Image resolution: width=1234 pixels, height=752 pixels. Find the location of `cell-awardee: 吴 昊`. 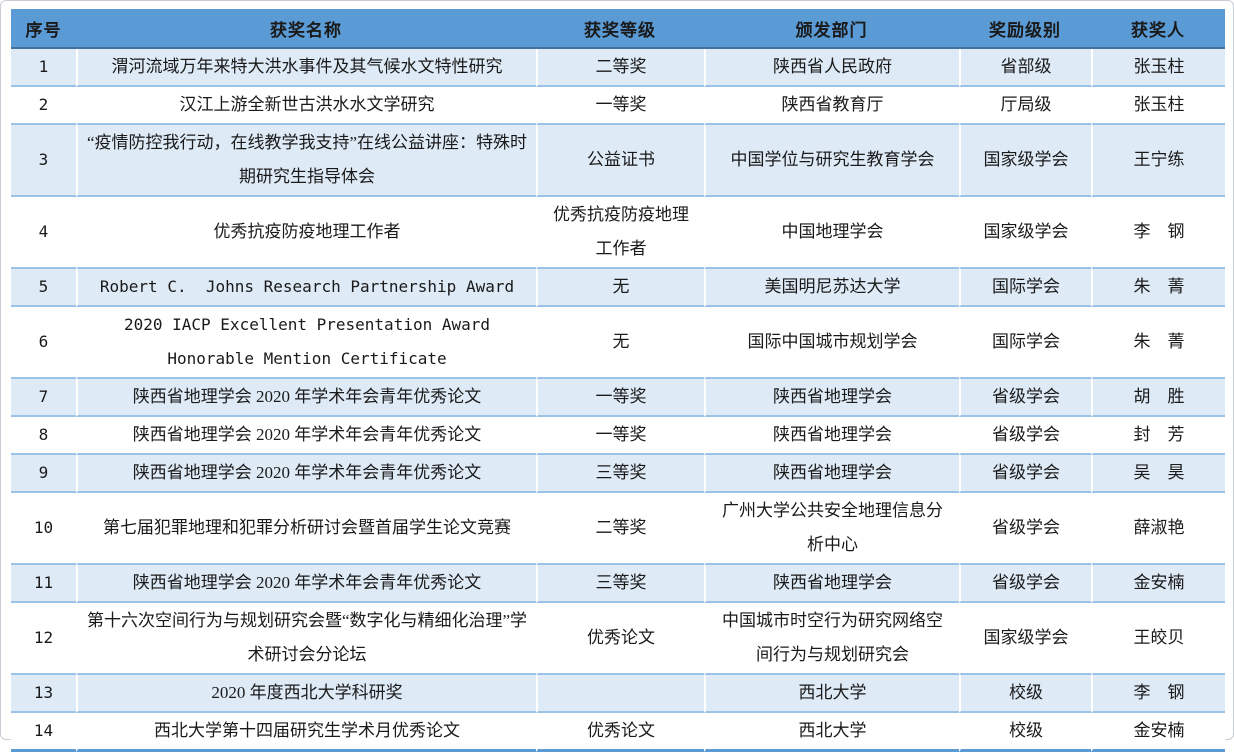

cell-awardee: 吴 昊 is located at coordinates (1158, 474).